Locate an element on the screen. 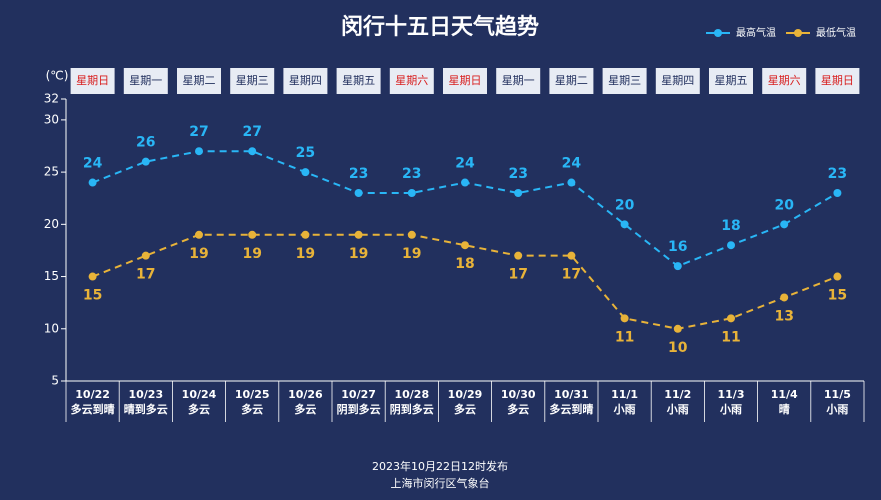 This screenshot has width=881, height=500. weekday-label: 星期二 is located at coordinates (571, 80).